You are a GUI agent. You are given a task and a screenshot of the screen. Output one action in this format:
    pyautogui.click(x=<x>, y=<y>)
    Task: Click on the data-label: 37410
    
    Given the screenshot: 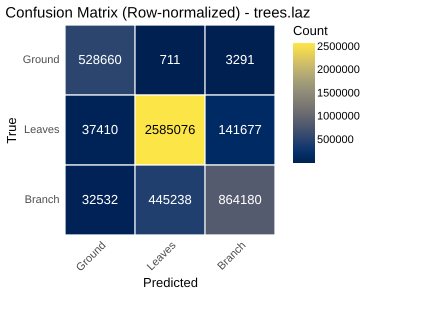 What is the action you would take?
    pyautogui.click(x=100, y=129)
    